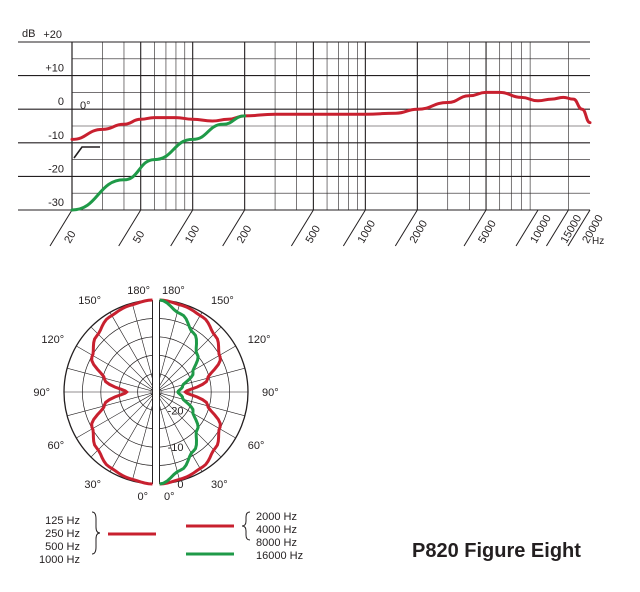  I want to click on legend-label-left: 125 Hz, so click(62, 521).